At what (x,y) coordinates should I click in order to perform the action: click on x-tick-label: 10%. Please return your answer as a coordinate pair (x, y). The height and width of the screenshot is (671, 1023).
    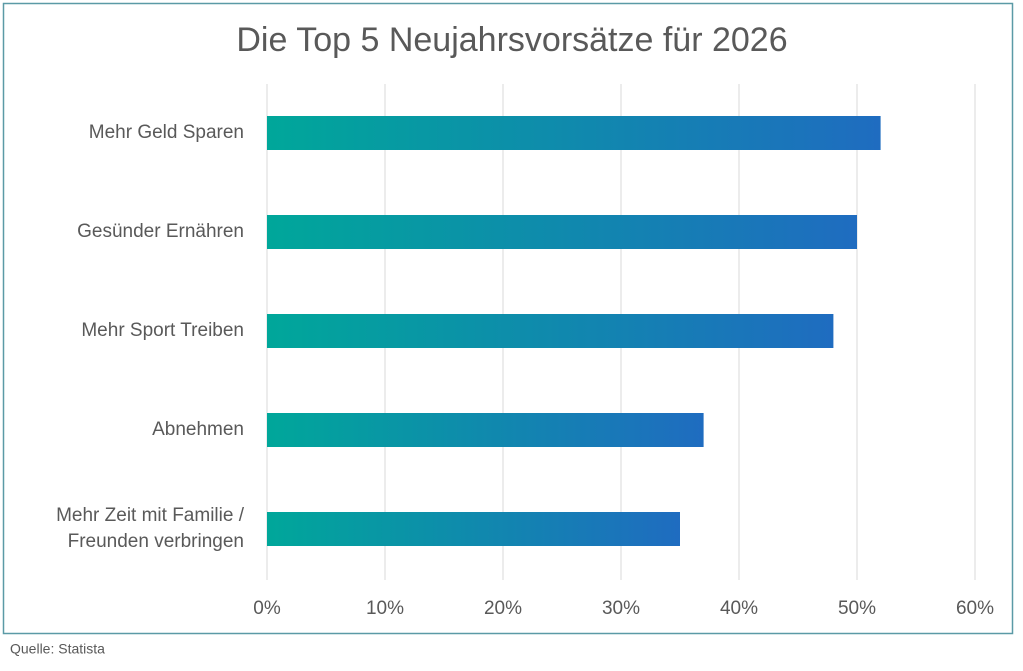
    Looking at the image, I should click on (385, 608).